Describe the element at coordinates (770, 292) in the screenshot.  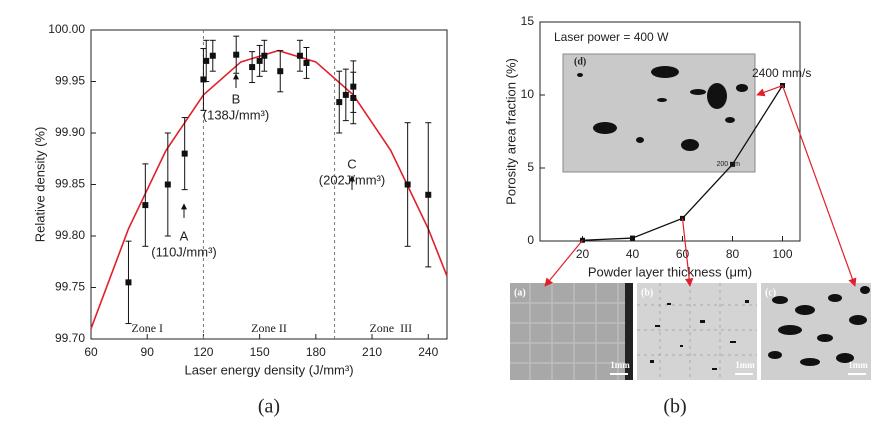
I see `image-label: (c)` at that location.